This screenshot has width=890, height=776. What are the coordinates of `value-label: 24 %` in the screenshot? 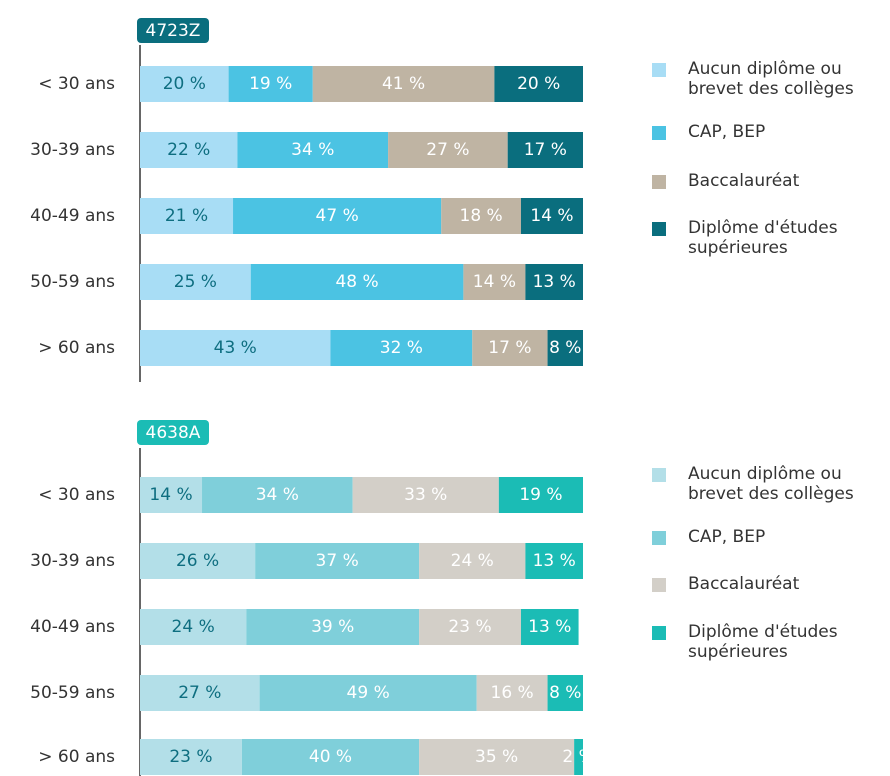 It's located at (472, 561).